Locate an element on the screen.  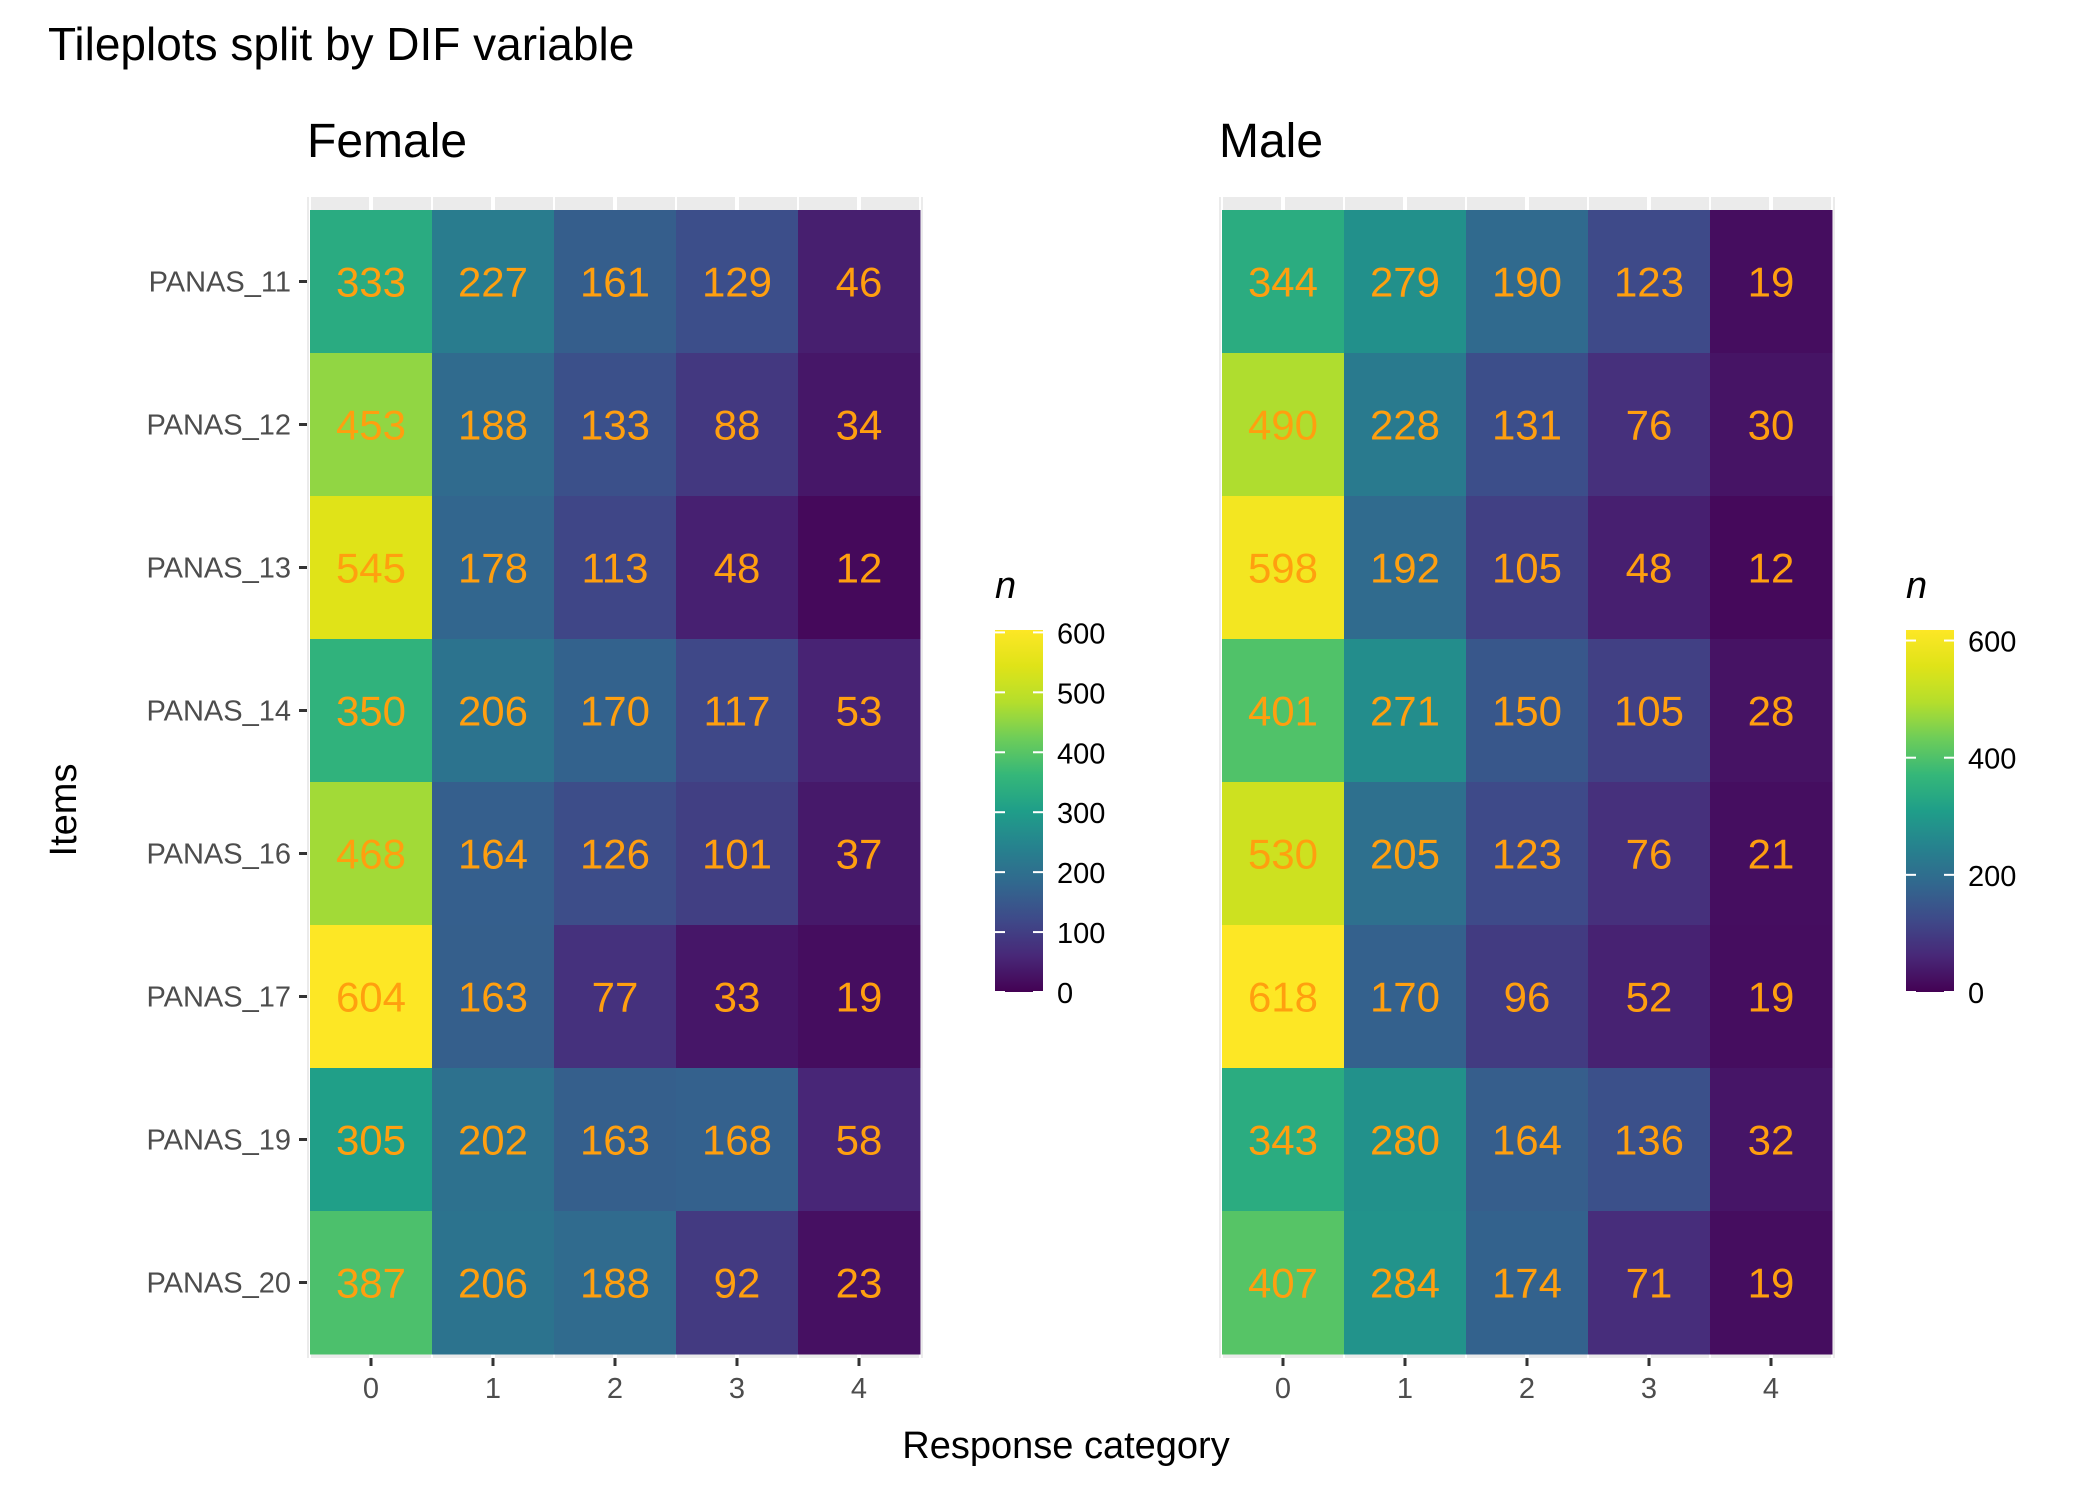
tile-value-label: 71 is located at coordinates (1649, 1283).